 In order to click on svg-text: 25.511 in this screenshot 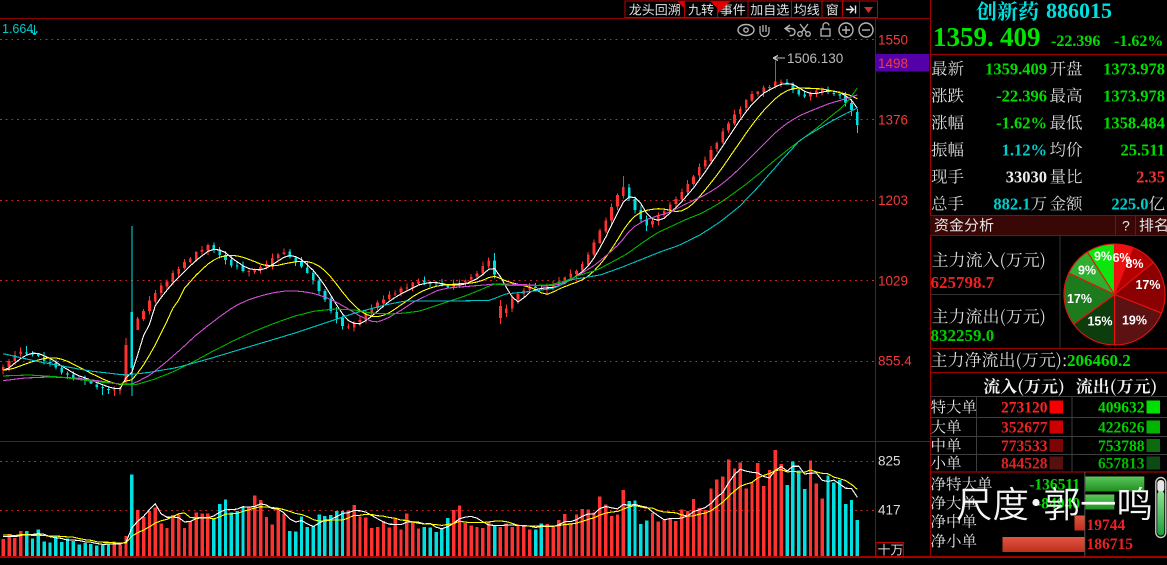, I will do `click(1143, 150)`.